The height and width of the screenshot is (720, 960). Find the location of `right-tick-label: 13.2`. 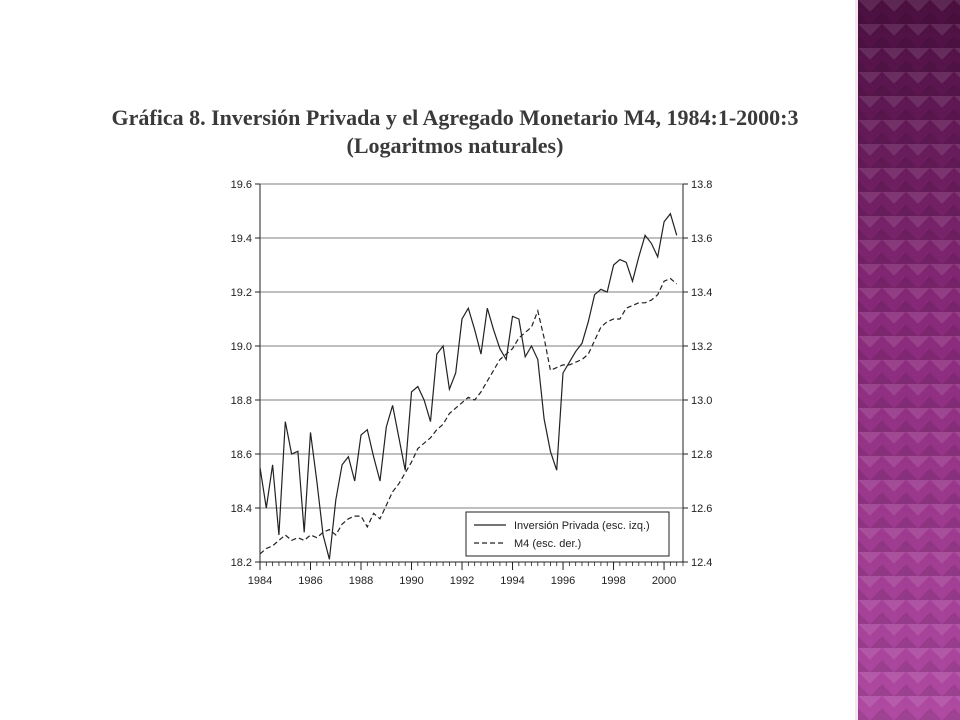

right-tick-label: 13.2 is located at coordinates (701, 347).